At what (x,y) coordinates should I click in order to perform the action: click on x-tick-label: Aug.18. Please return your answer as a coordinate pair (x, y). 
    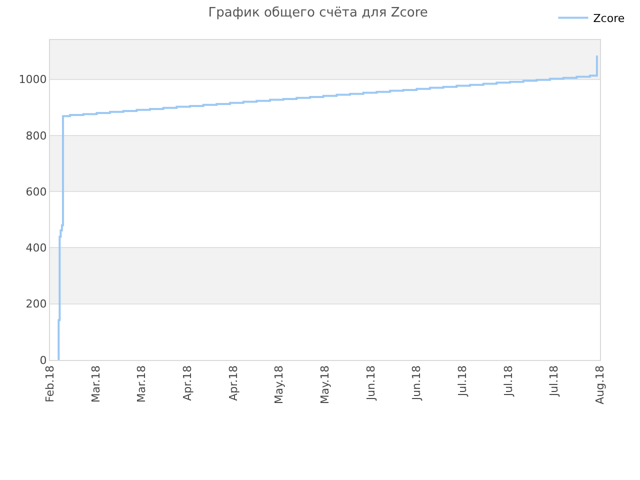
    Looking at the image, I should click on (600, 384).